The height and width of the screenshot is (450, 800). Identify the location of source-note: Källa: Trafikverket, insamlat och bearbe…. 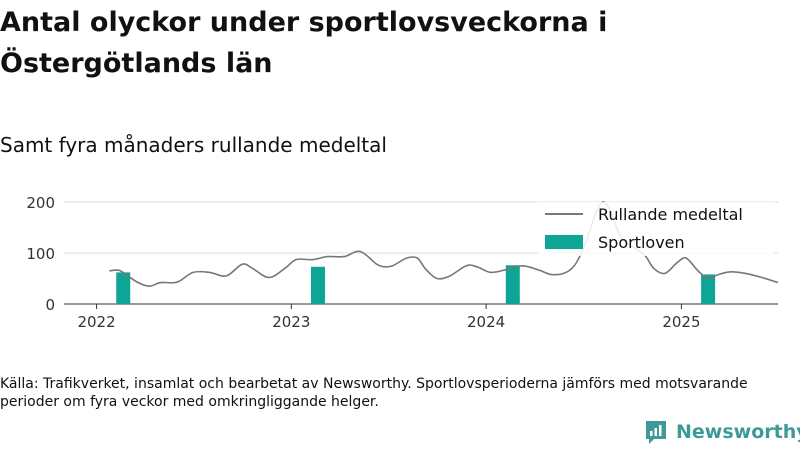
(374, 393).